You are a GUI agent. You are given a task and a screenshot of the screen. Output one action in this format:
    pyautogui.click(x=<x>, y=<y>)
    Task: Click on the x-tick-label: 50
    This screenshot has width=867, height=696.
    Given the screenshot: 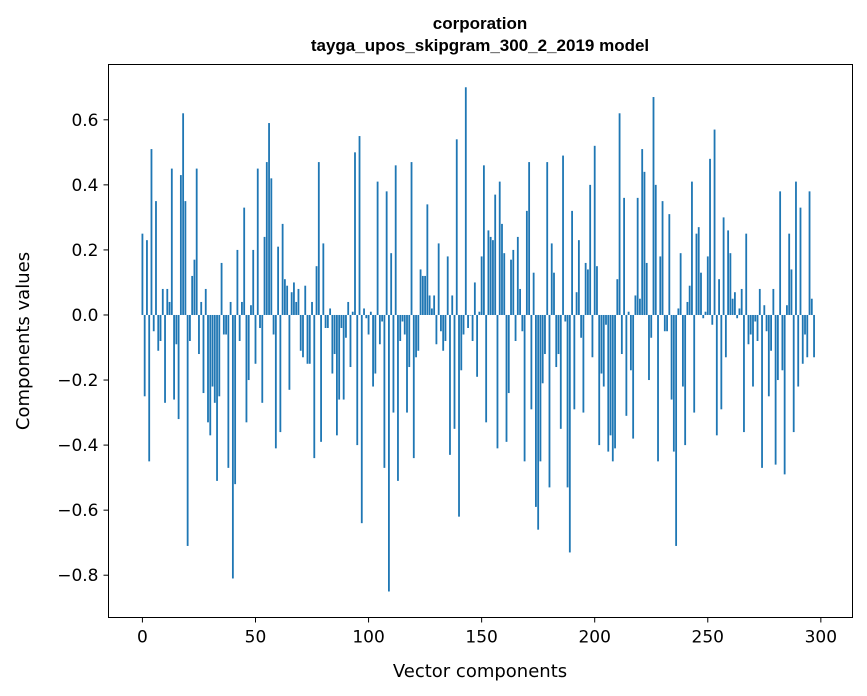 What is the action you would take?
    pyautogui.click(x=256, y=638)
    